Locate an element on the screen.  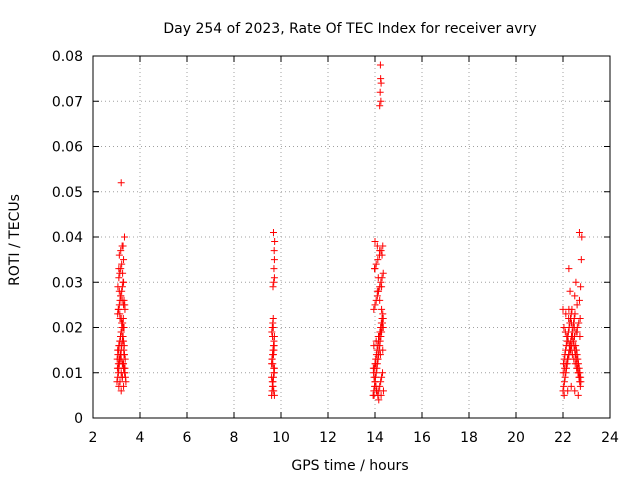
x-tick-label: 14 is located at coordinates (375, 438).